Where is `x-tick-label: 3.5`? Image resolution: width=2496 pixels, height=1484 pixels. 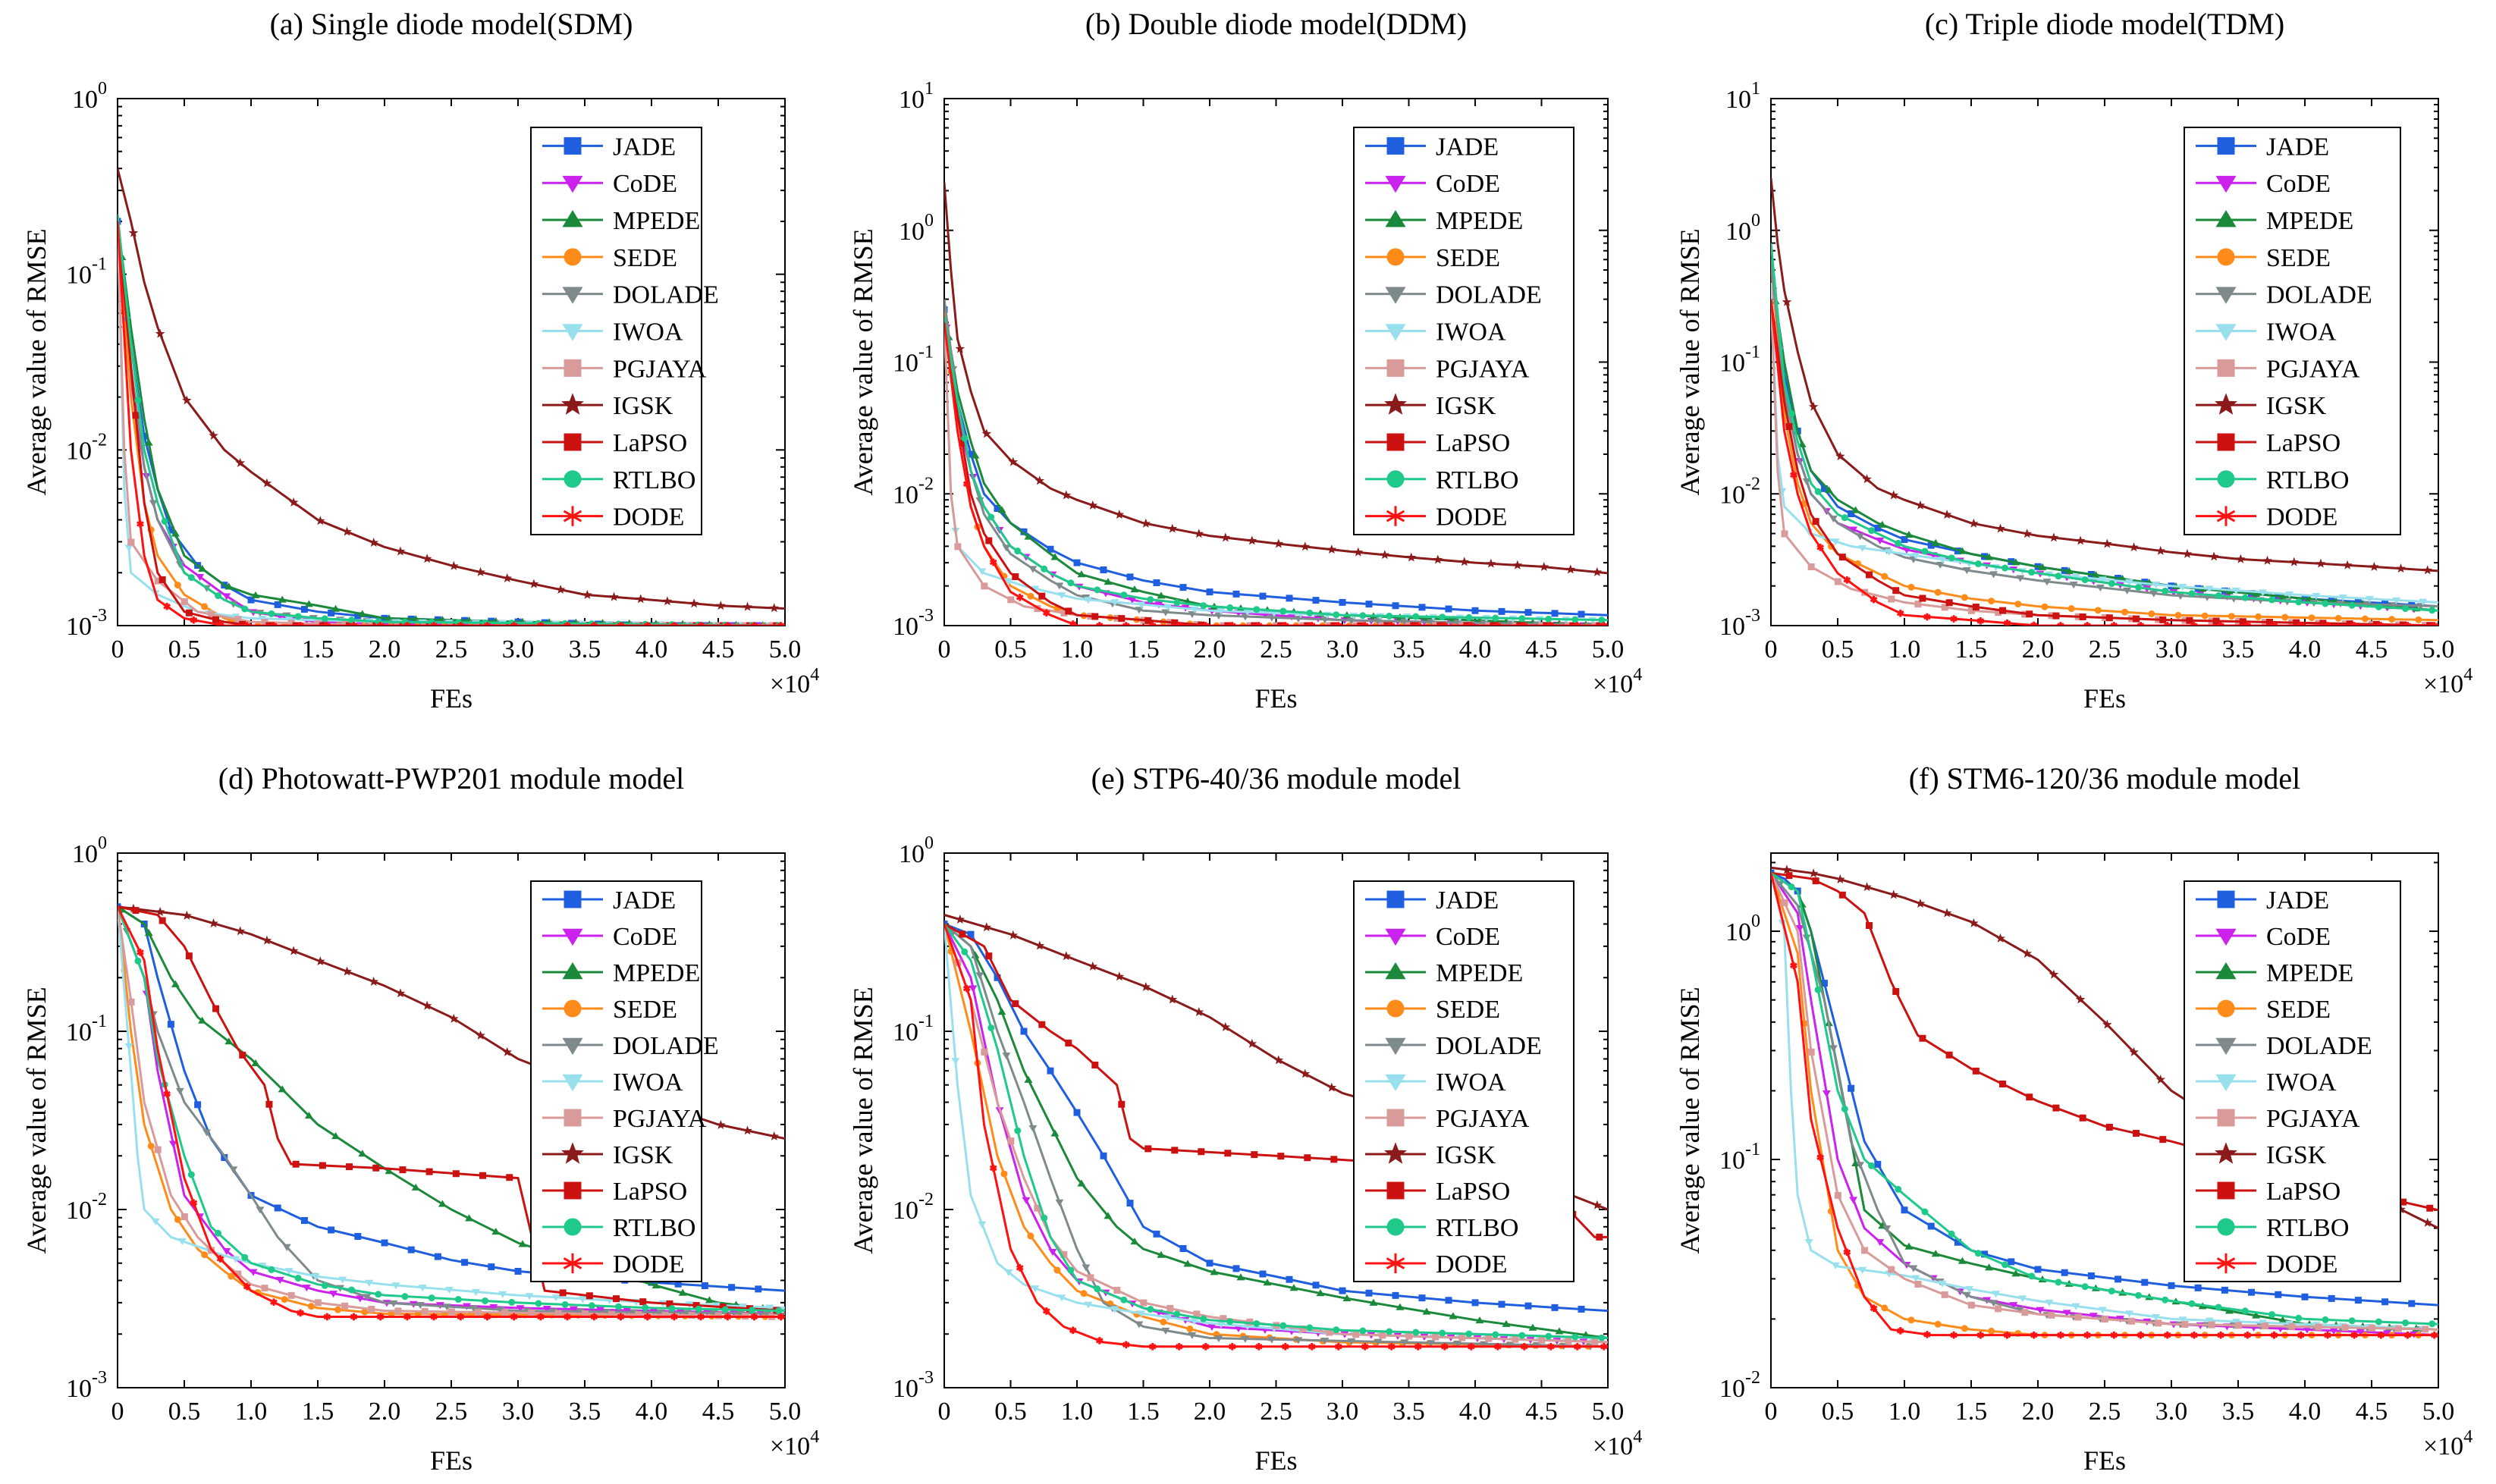 x-tick-label: 3.5 is located at coordinates (1408, 1412).